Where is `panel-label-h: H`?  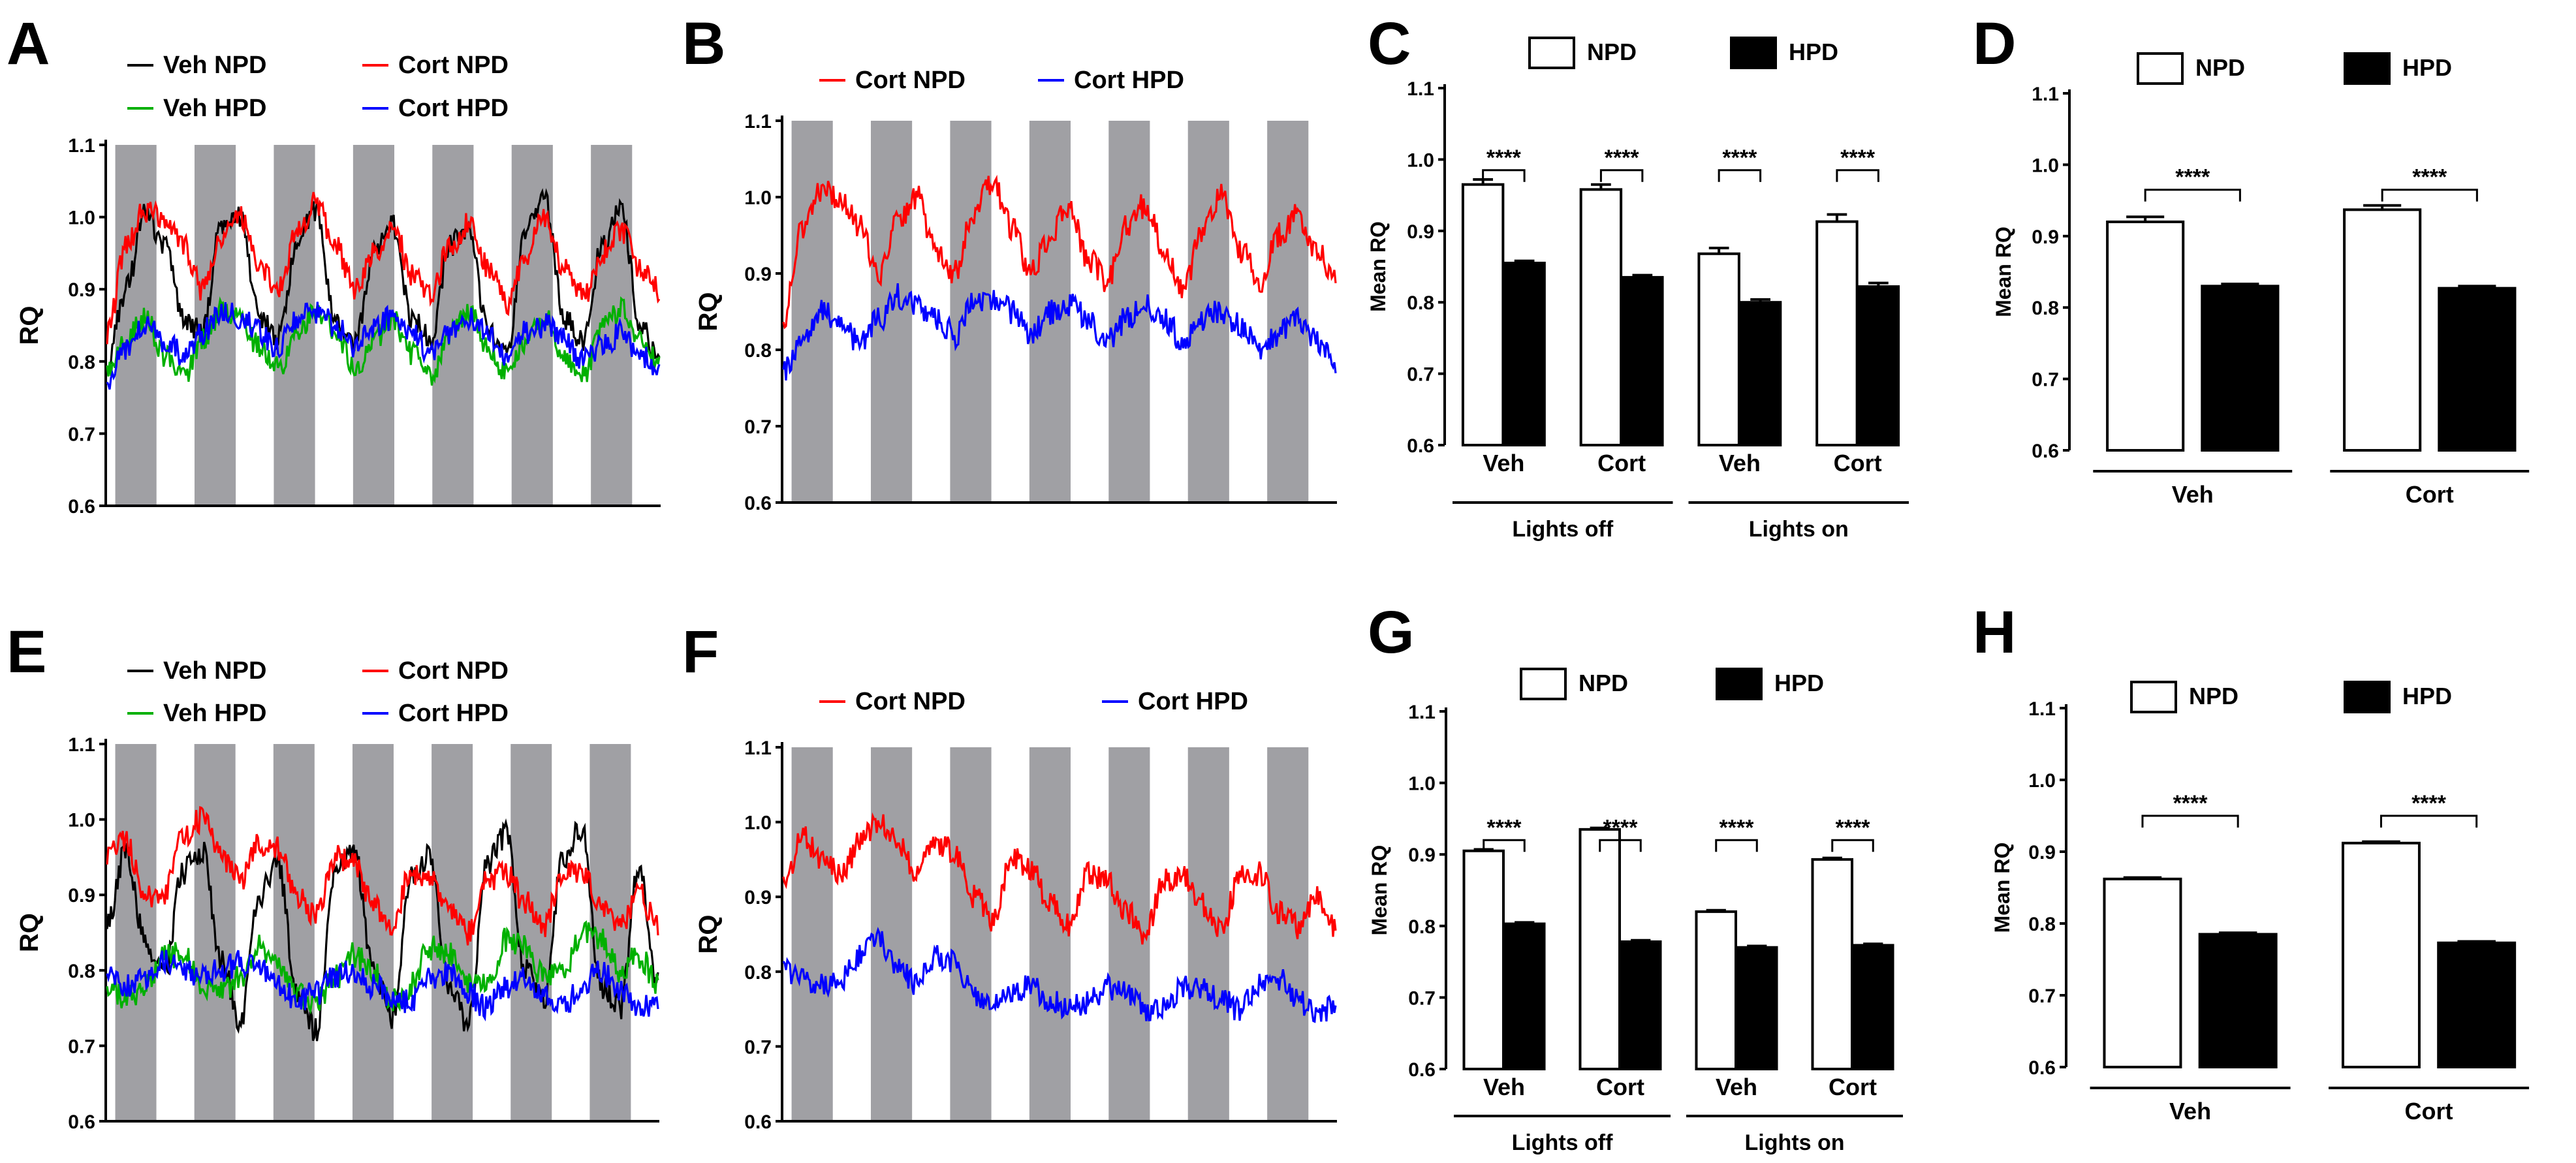 panel-label-h: H is located at coordinates (1994, 632).